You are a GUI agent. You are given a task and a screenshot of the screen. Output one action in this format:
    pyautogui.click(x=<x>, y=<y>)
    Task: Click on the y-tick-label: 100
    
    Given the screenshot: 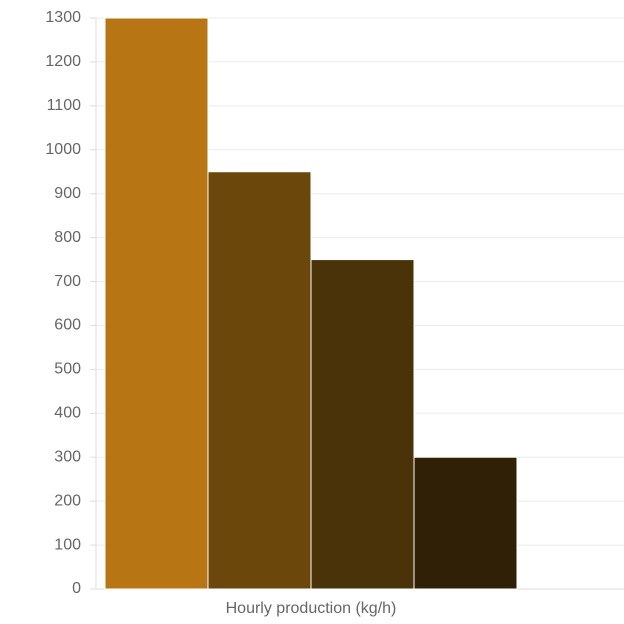 What is the action you would take?
    pyautogui.click(x=67, y=544)
    